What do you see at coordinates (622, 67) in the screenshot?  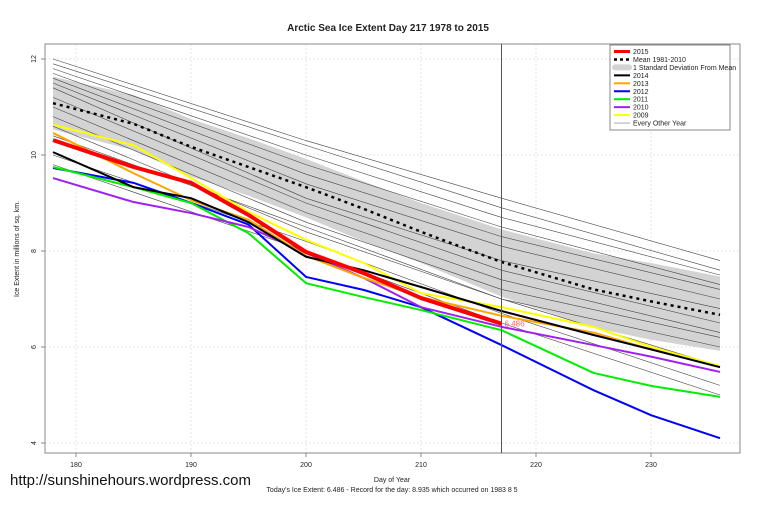 I see `legend-swatch` at bounding box center [622, 67].